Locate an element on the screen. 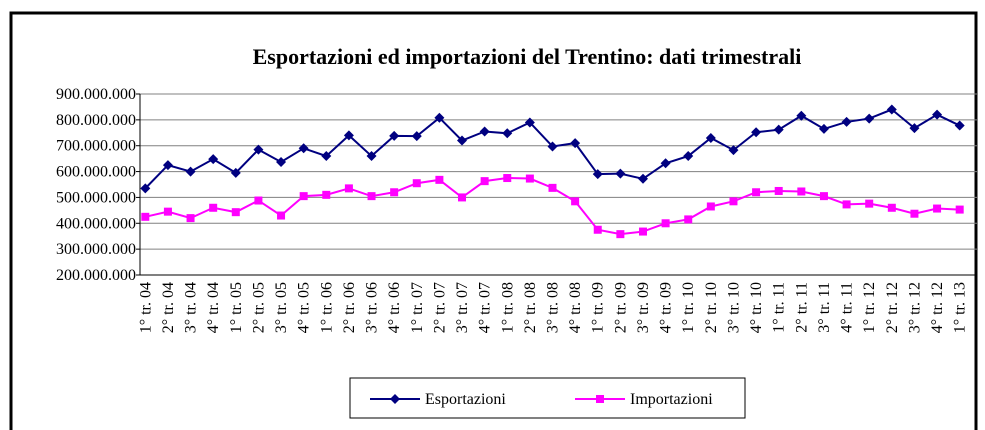  x-tick-label: 3° tr. 07 is located at coordinates (462, 307).